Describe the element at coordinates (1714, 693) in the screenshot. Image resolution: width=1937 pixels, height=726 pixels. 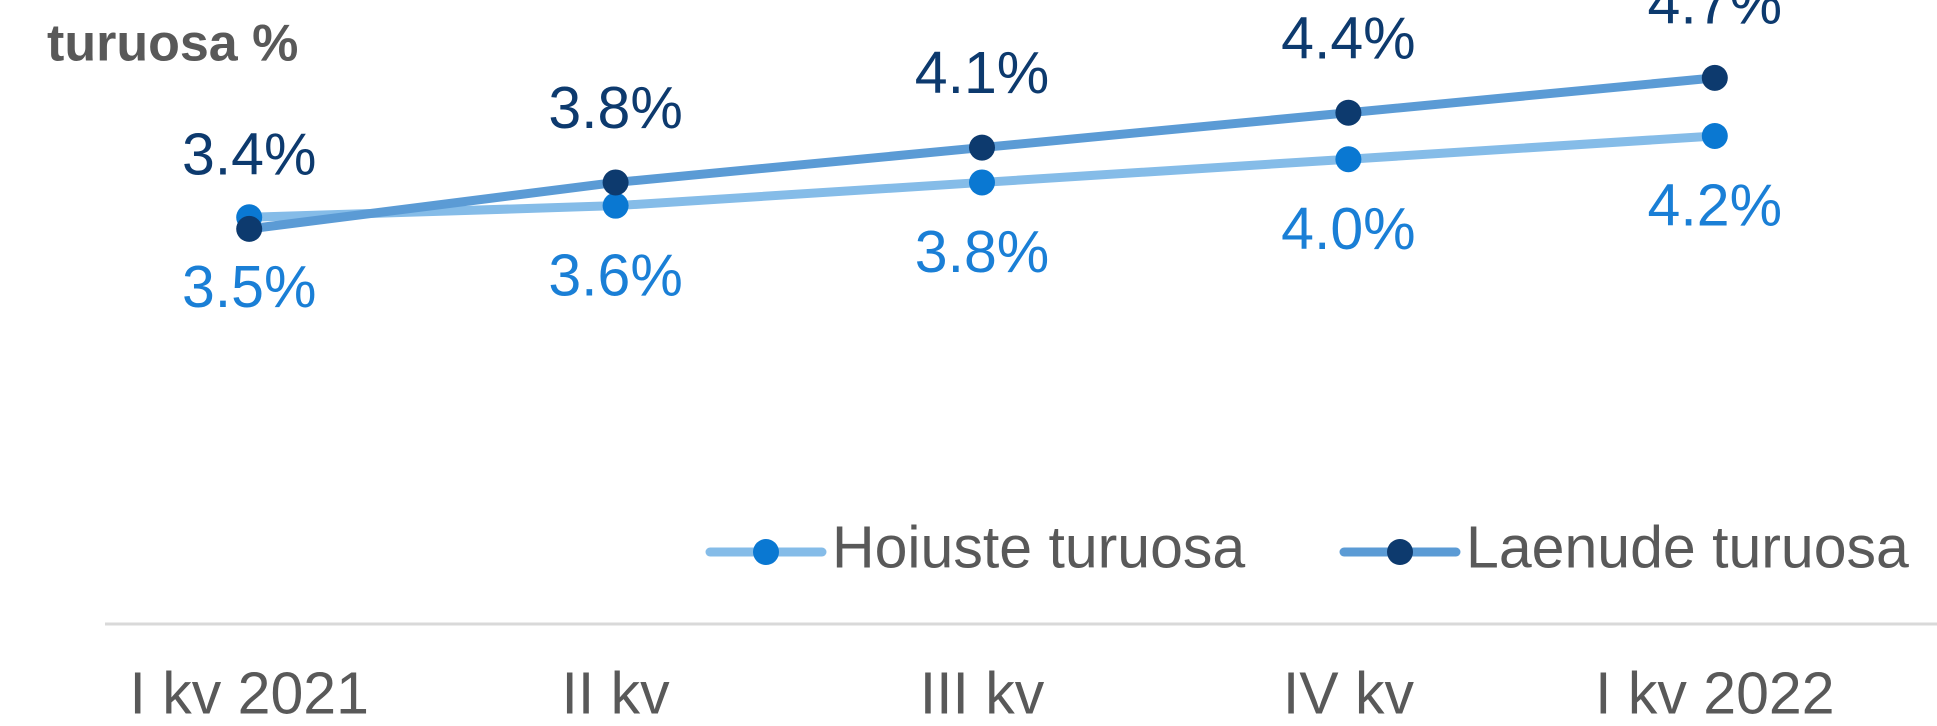
I see `x-tick-label: I kv 2022` at that location.